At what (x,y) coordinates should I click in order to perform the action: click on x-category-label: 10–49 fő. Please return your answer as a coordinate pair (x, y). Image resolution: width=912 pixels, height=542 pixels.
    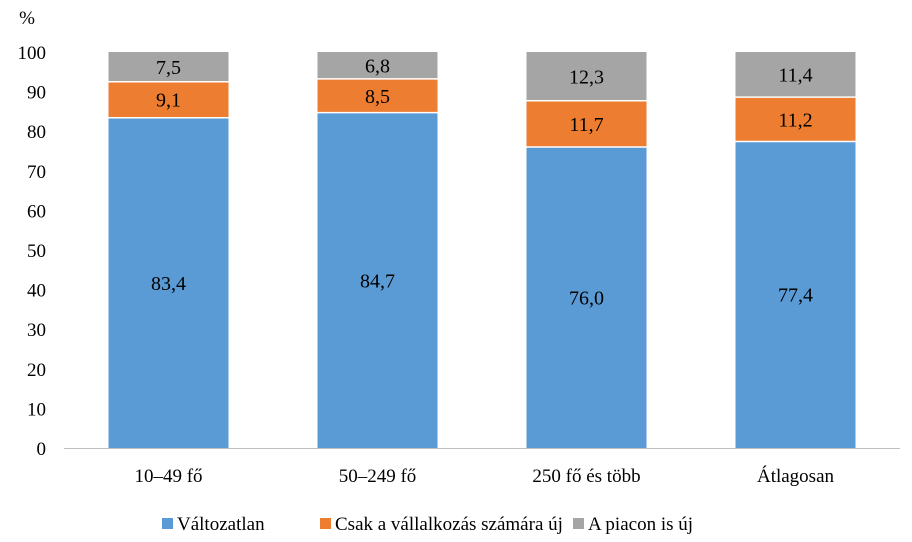
    Looking at the image, I should click on (168, 476).